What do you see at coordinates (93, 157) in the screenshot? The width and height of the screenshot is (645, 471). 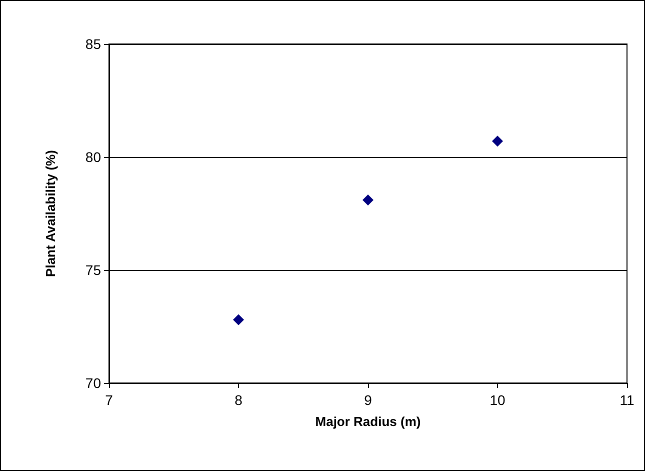 I see `y-tick-label: 80` at bounding box center [93, 157].